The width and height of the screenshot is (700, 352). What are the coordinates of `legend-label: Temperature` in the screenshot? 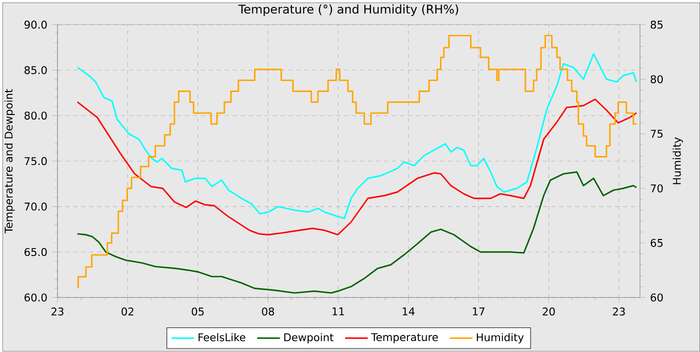 It's located at (404, 338).